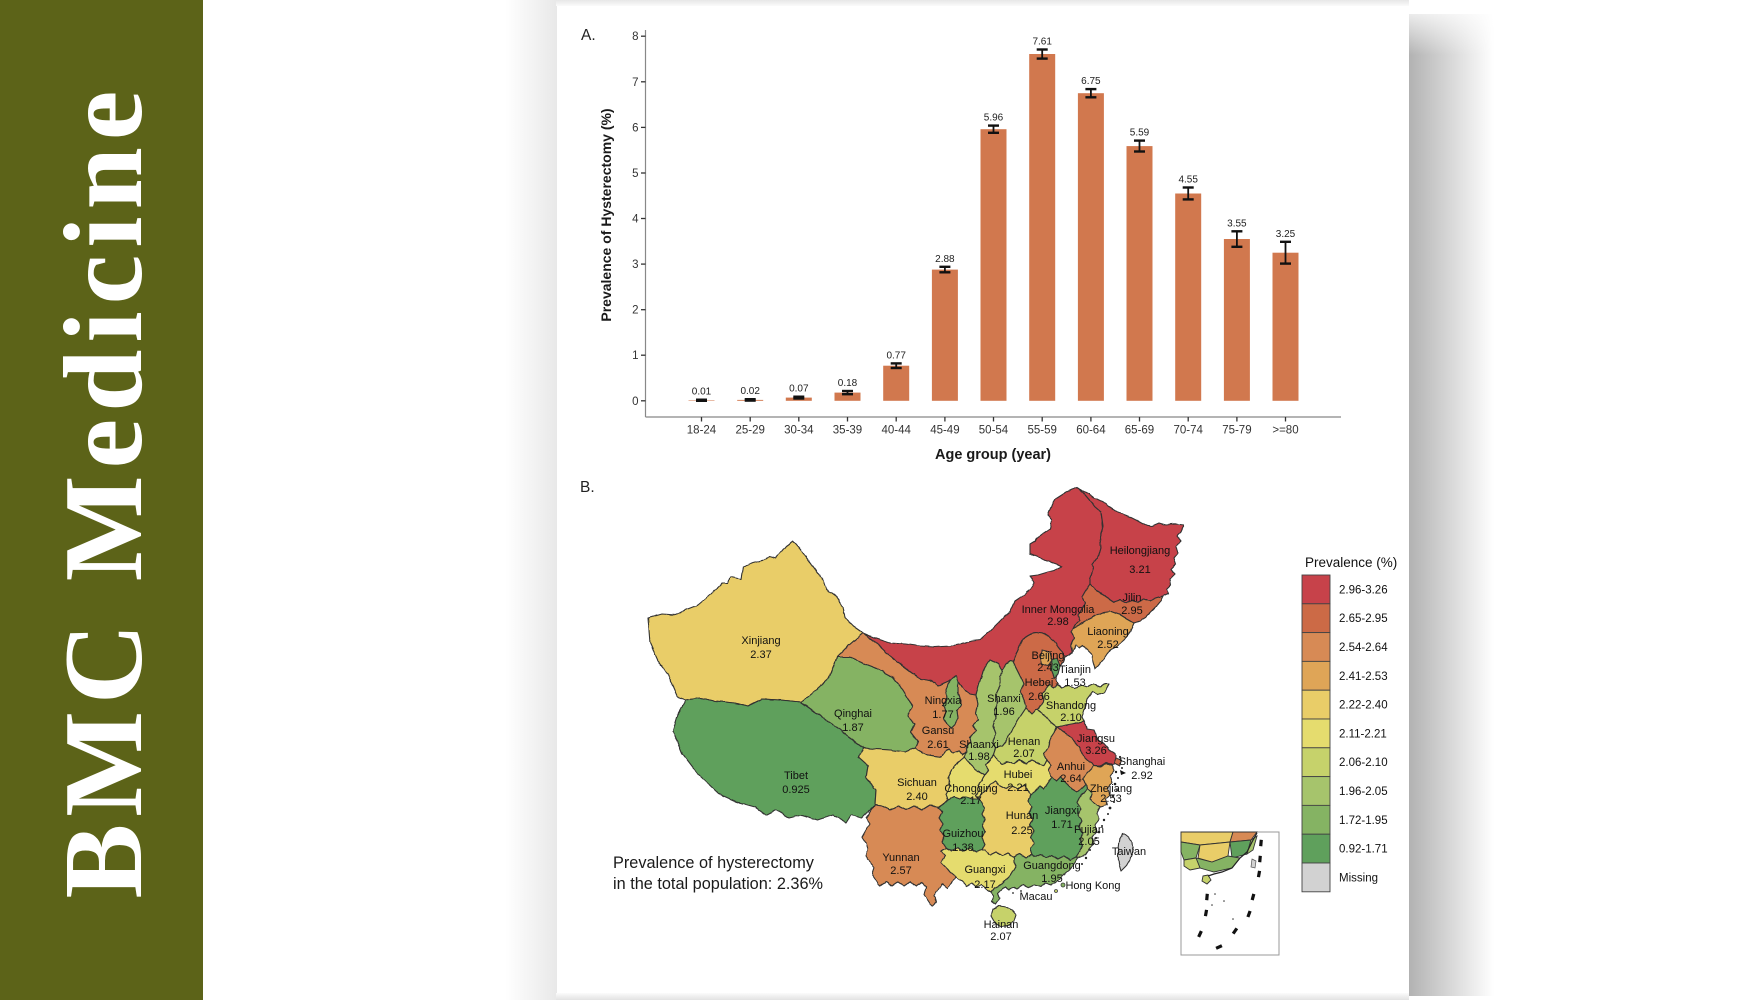 The image size is (1760, 1000). What do you see at coordinates (1363, 850) in the screenshot?
I see `svg-text: 0.92-1.71` at bounding box center [1363, 850].